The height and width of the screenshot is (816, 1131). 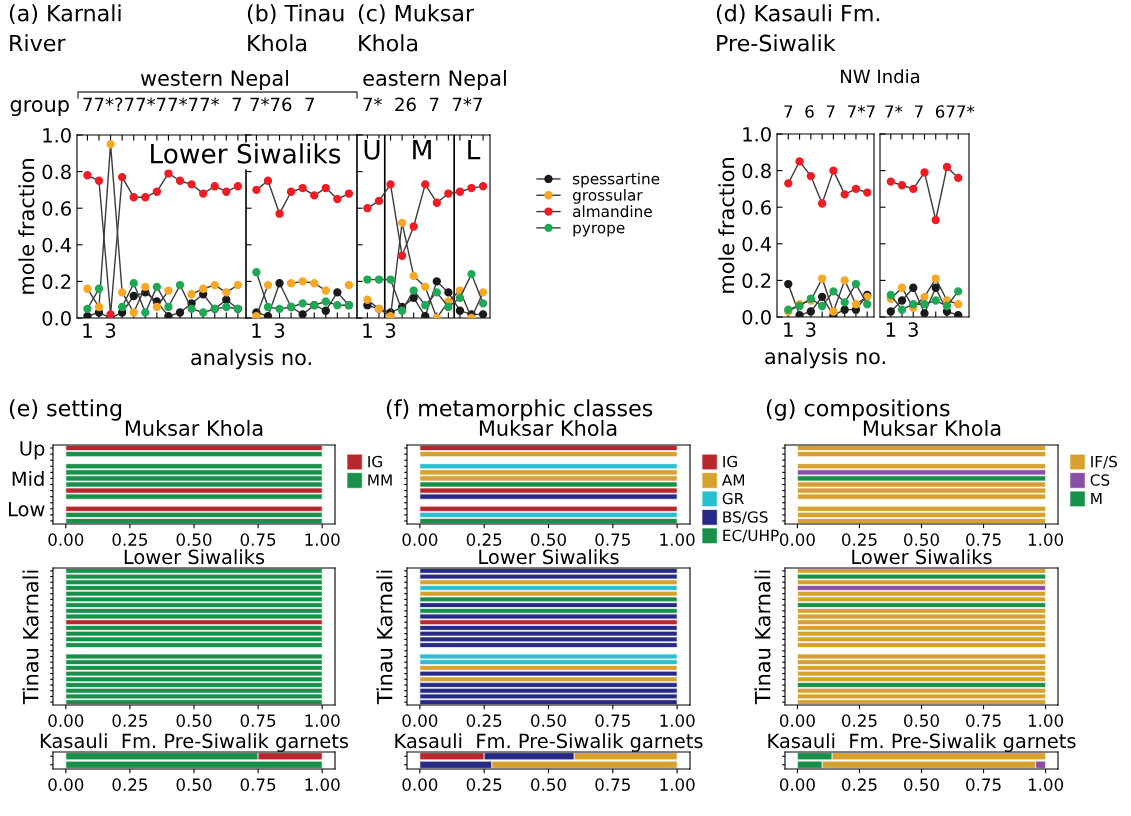 I want to click on legend-label: BS/GS, so click(x=745, y=517).